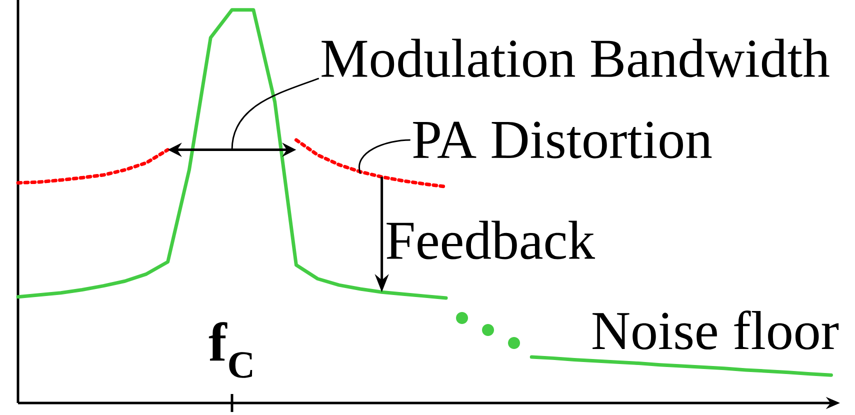 The image size is (855, 415). What do you see at coordinates (576, 58) in the screenshot?
I see `annotation: Modulation Bandwidth` at bounding box center [576, 58].